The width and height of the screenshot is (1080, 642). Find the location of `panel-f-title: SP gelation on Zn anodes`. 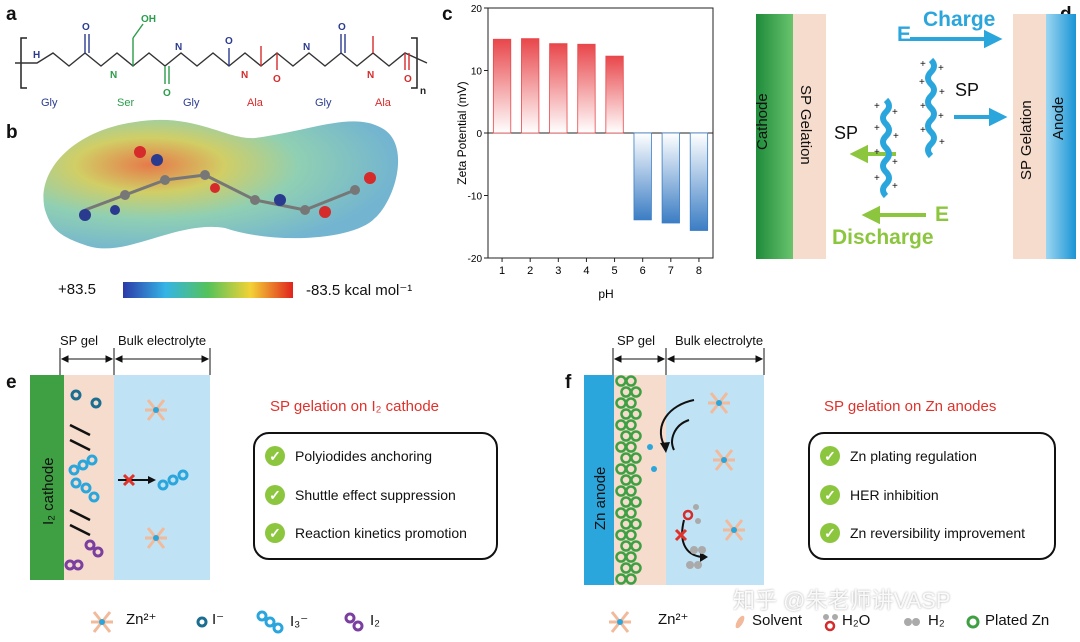

panel-f-title: SP gelation on Zn anodes is located at coordinates (910, 406).